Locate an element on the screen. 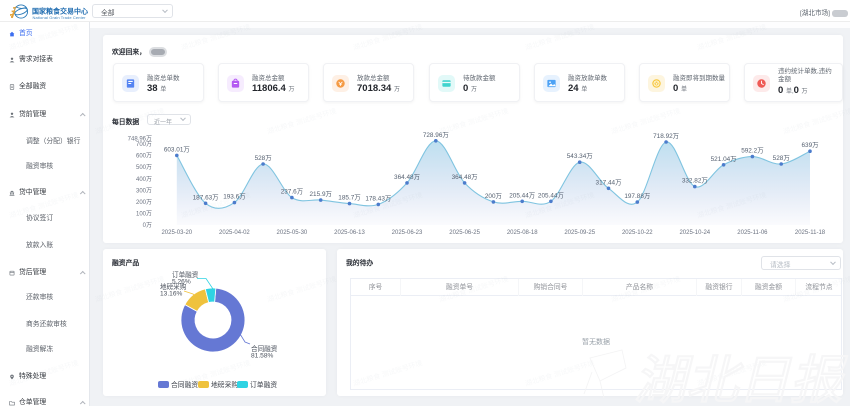 This screenshot has width=850, height=406. svg-text: 2025-06-25 is located at coordinates (464, 233).